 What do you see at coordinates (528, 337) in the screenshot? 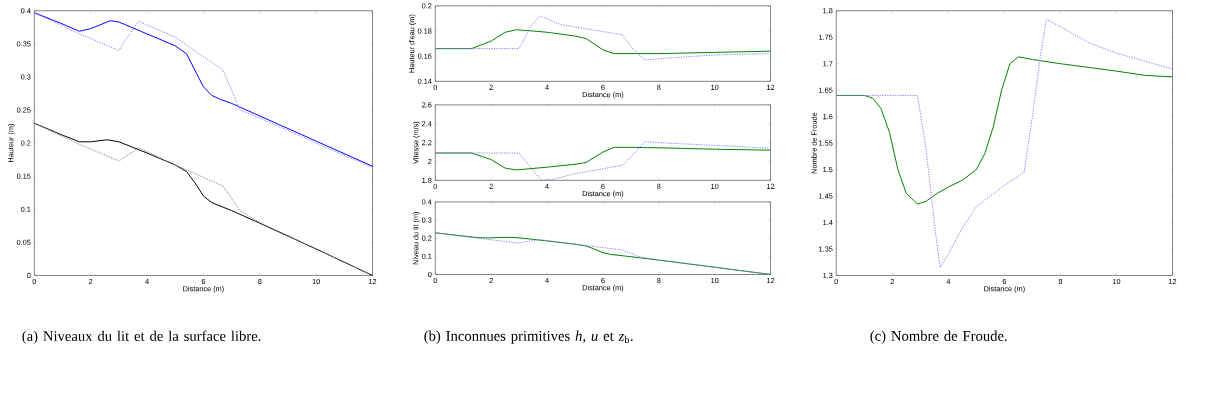
I see `text: (b) Inconnues primitives h, u et z$_{b}$.` at bounding box center [528, 337].